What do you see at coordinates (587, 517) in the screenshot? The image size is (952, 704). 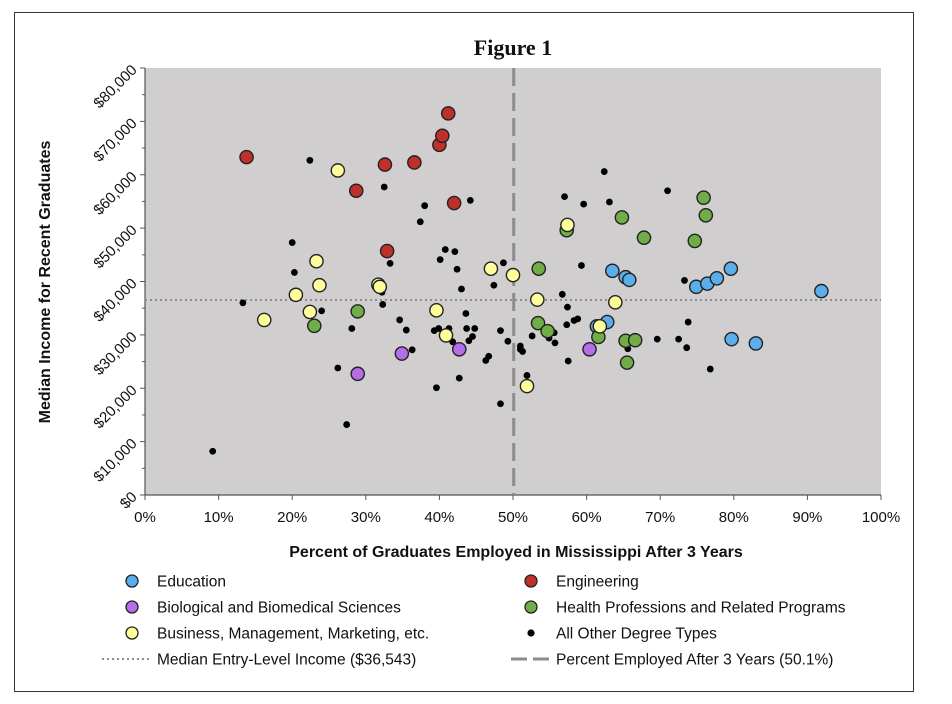 I see `x-tick-label: 60%` at bounding box center [587, 517].